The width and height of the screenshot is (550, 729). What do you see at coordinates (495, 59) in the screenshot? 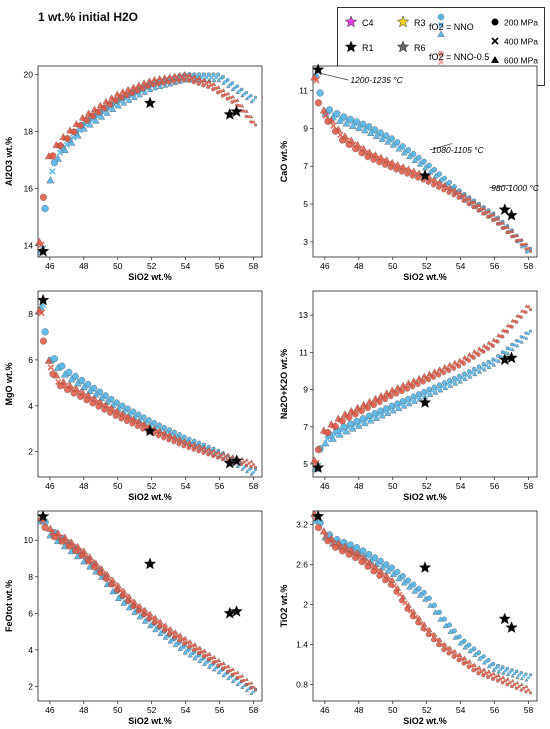
I see `legend-triangle-icon` at bounding box center [495, 59].